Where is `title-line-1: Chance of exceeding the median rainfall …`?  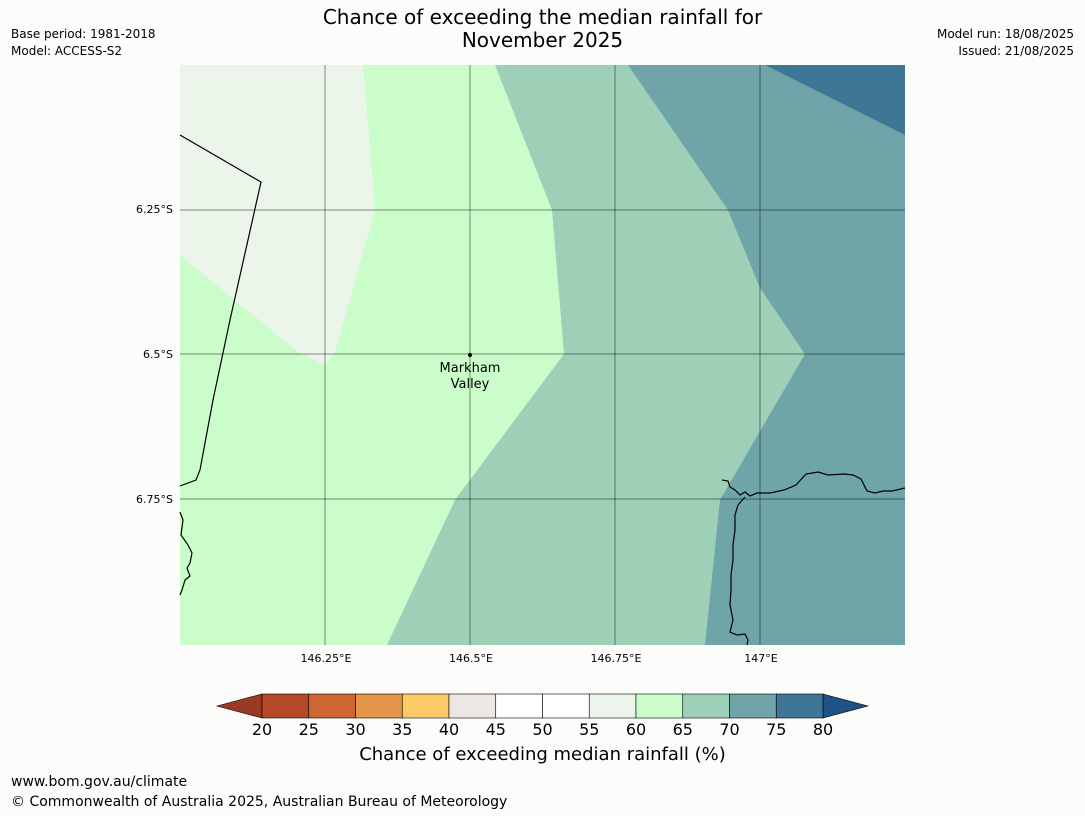 title-line-1: Chance of exceeding the median rainfall … is located at coordinates (542, 17).